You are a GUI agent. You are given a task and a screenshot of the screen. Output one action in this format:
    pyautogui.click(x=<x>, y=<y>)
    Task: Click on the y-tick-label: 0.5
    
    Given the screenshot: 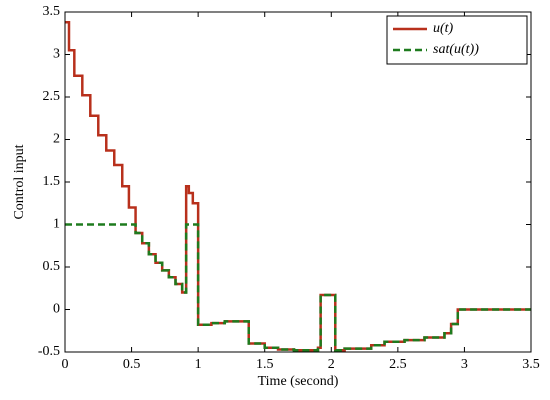 What is the action you would take?
    pyautogui.click(x=52, y=266)
    